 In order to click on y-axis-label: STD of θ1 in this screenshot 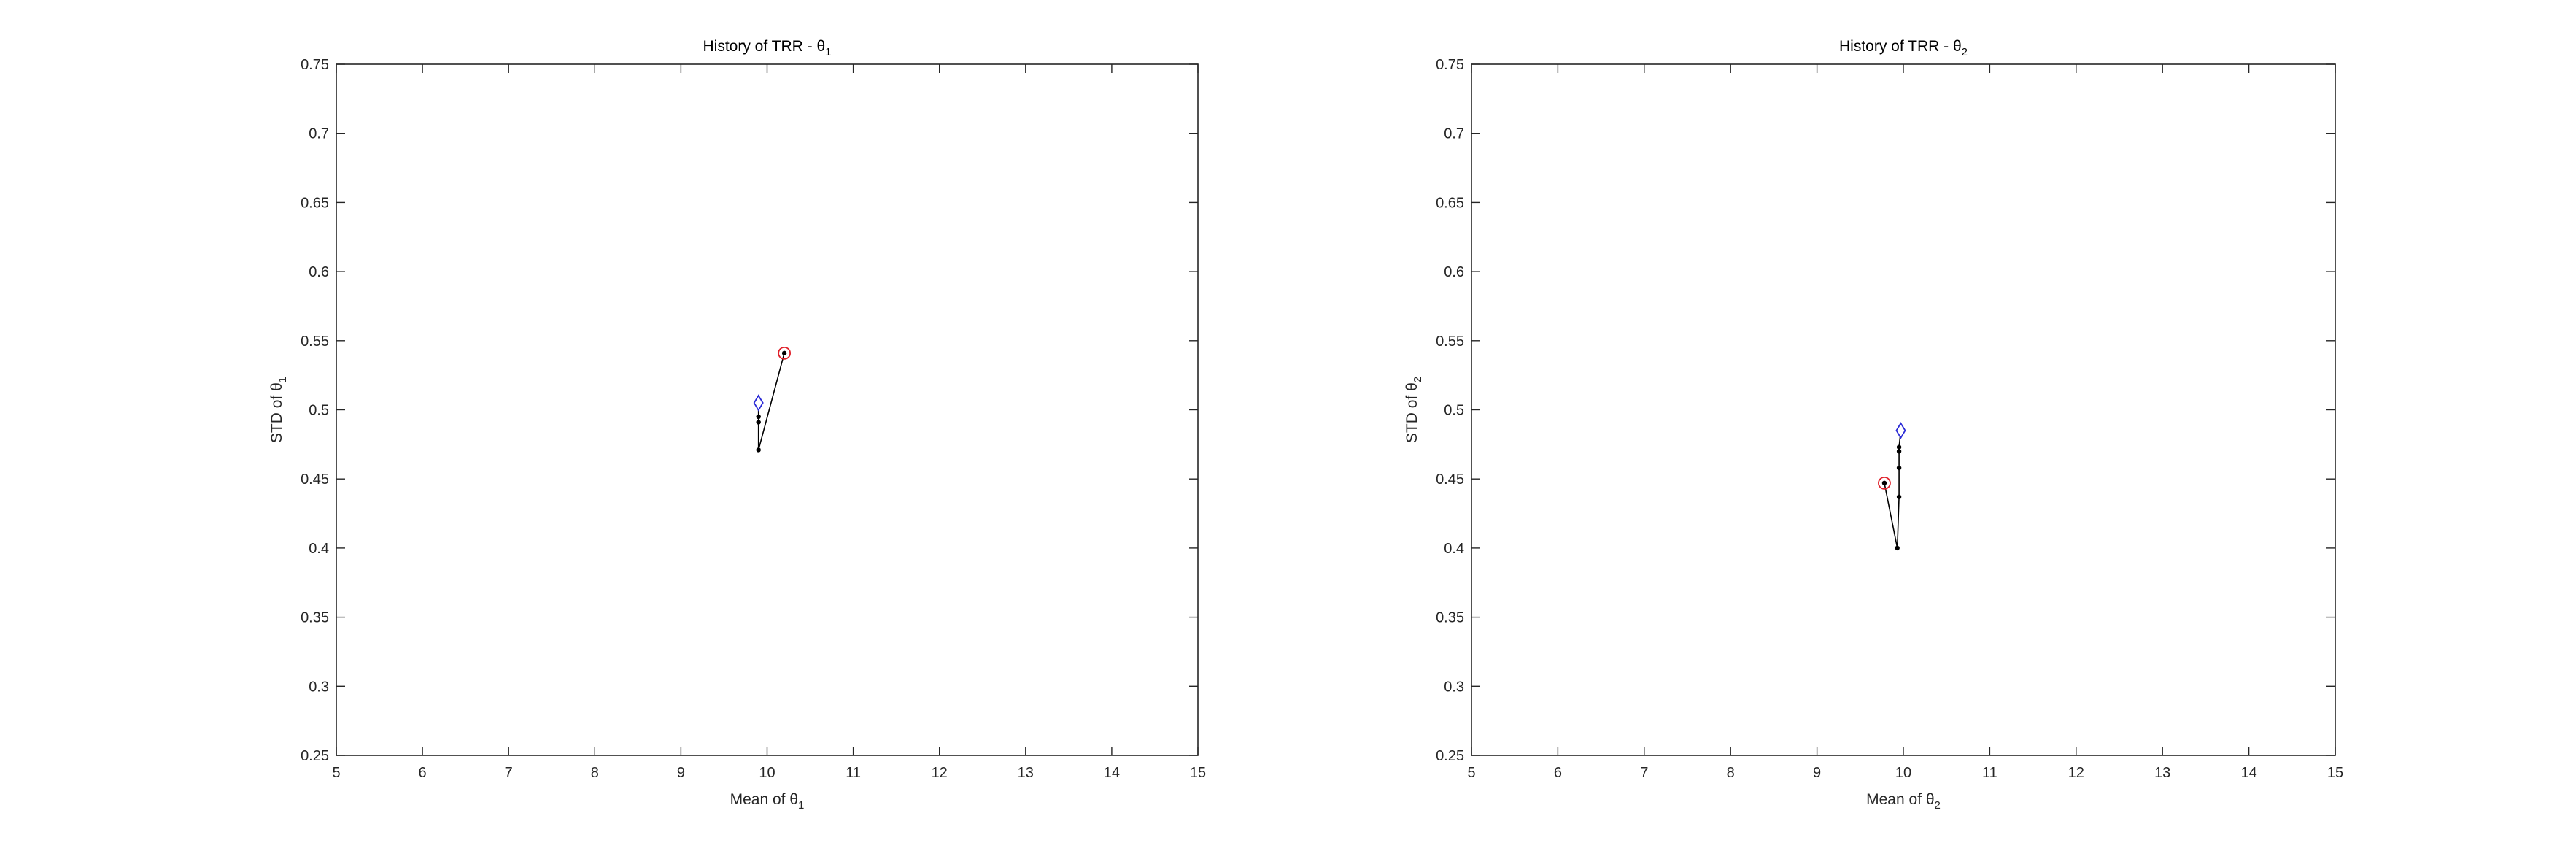, I will do `click(278, 410)`.